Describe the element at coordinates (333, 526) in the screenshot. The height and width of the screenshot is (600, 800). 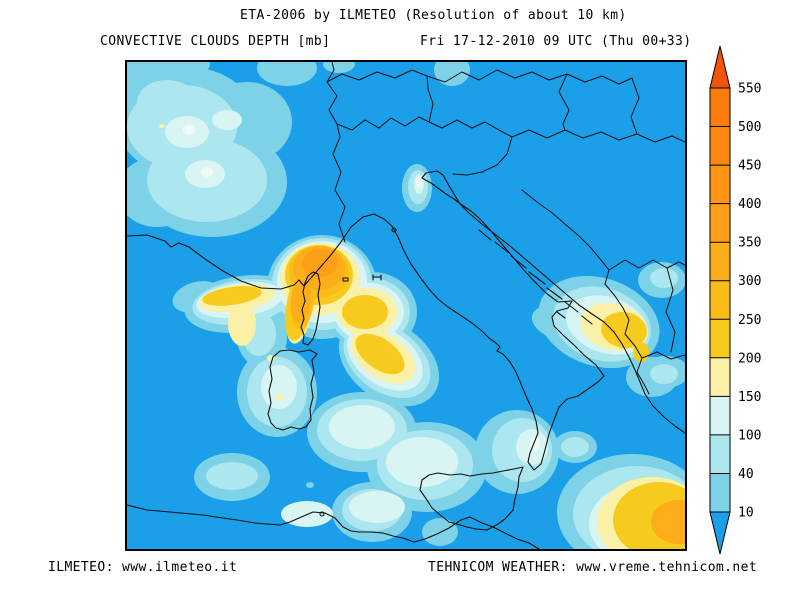
I see `coast-north-africa` at that location.